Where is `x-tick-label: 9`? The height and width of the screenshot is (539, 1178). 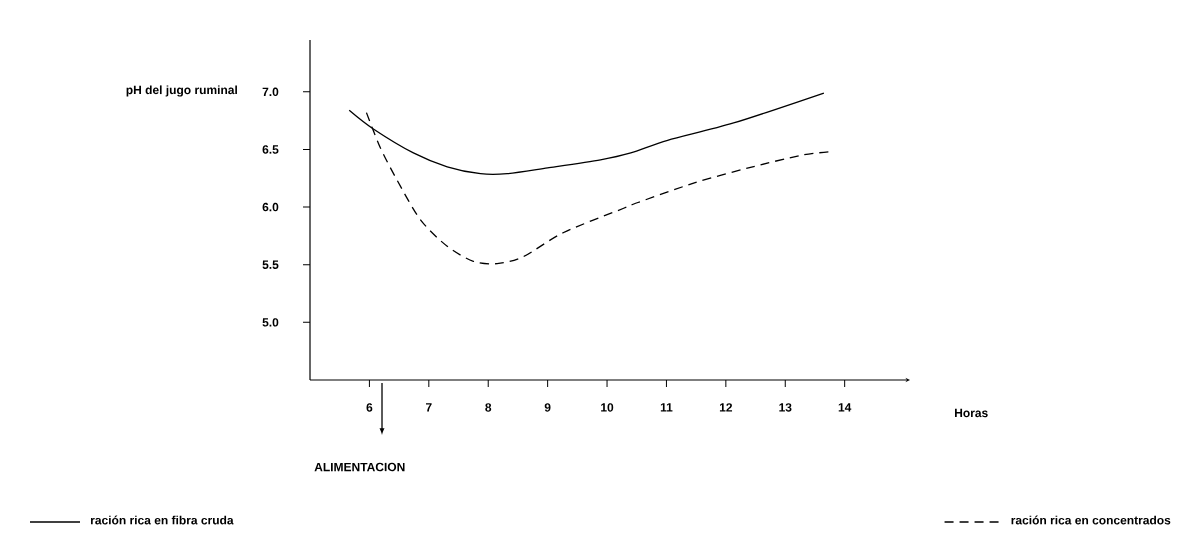 x-tick-label: 9 is located at coordinates (547, 407).